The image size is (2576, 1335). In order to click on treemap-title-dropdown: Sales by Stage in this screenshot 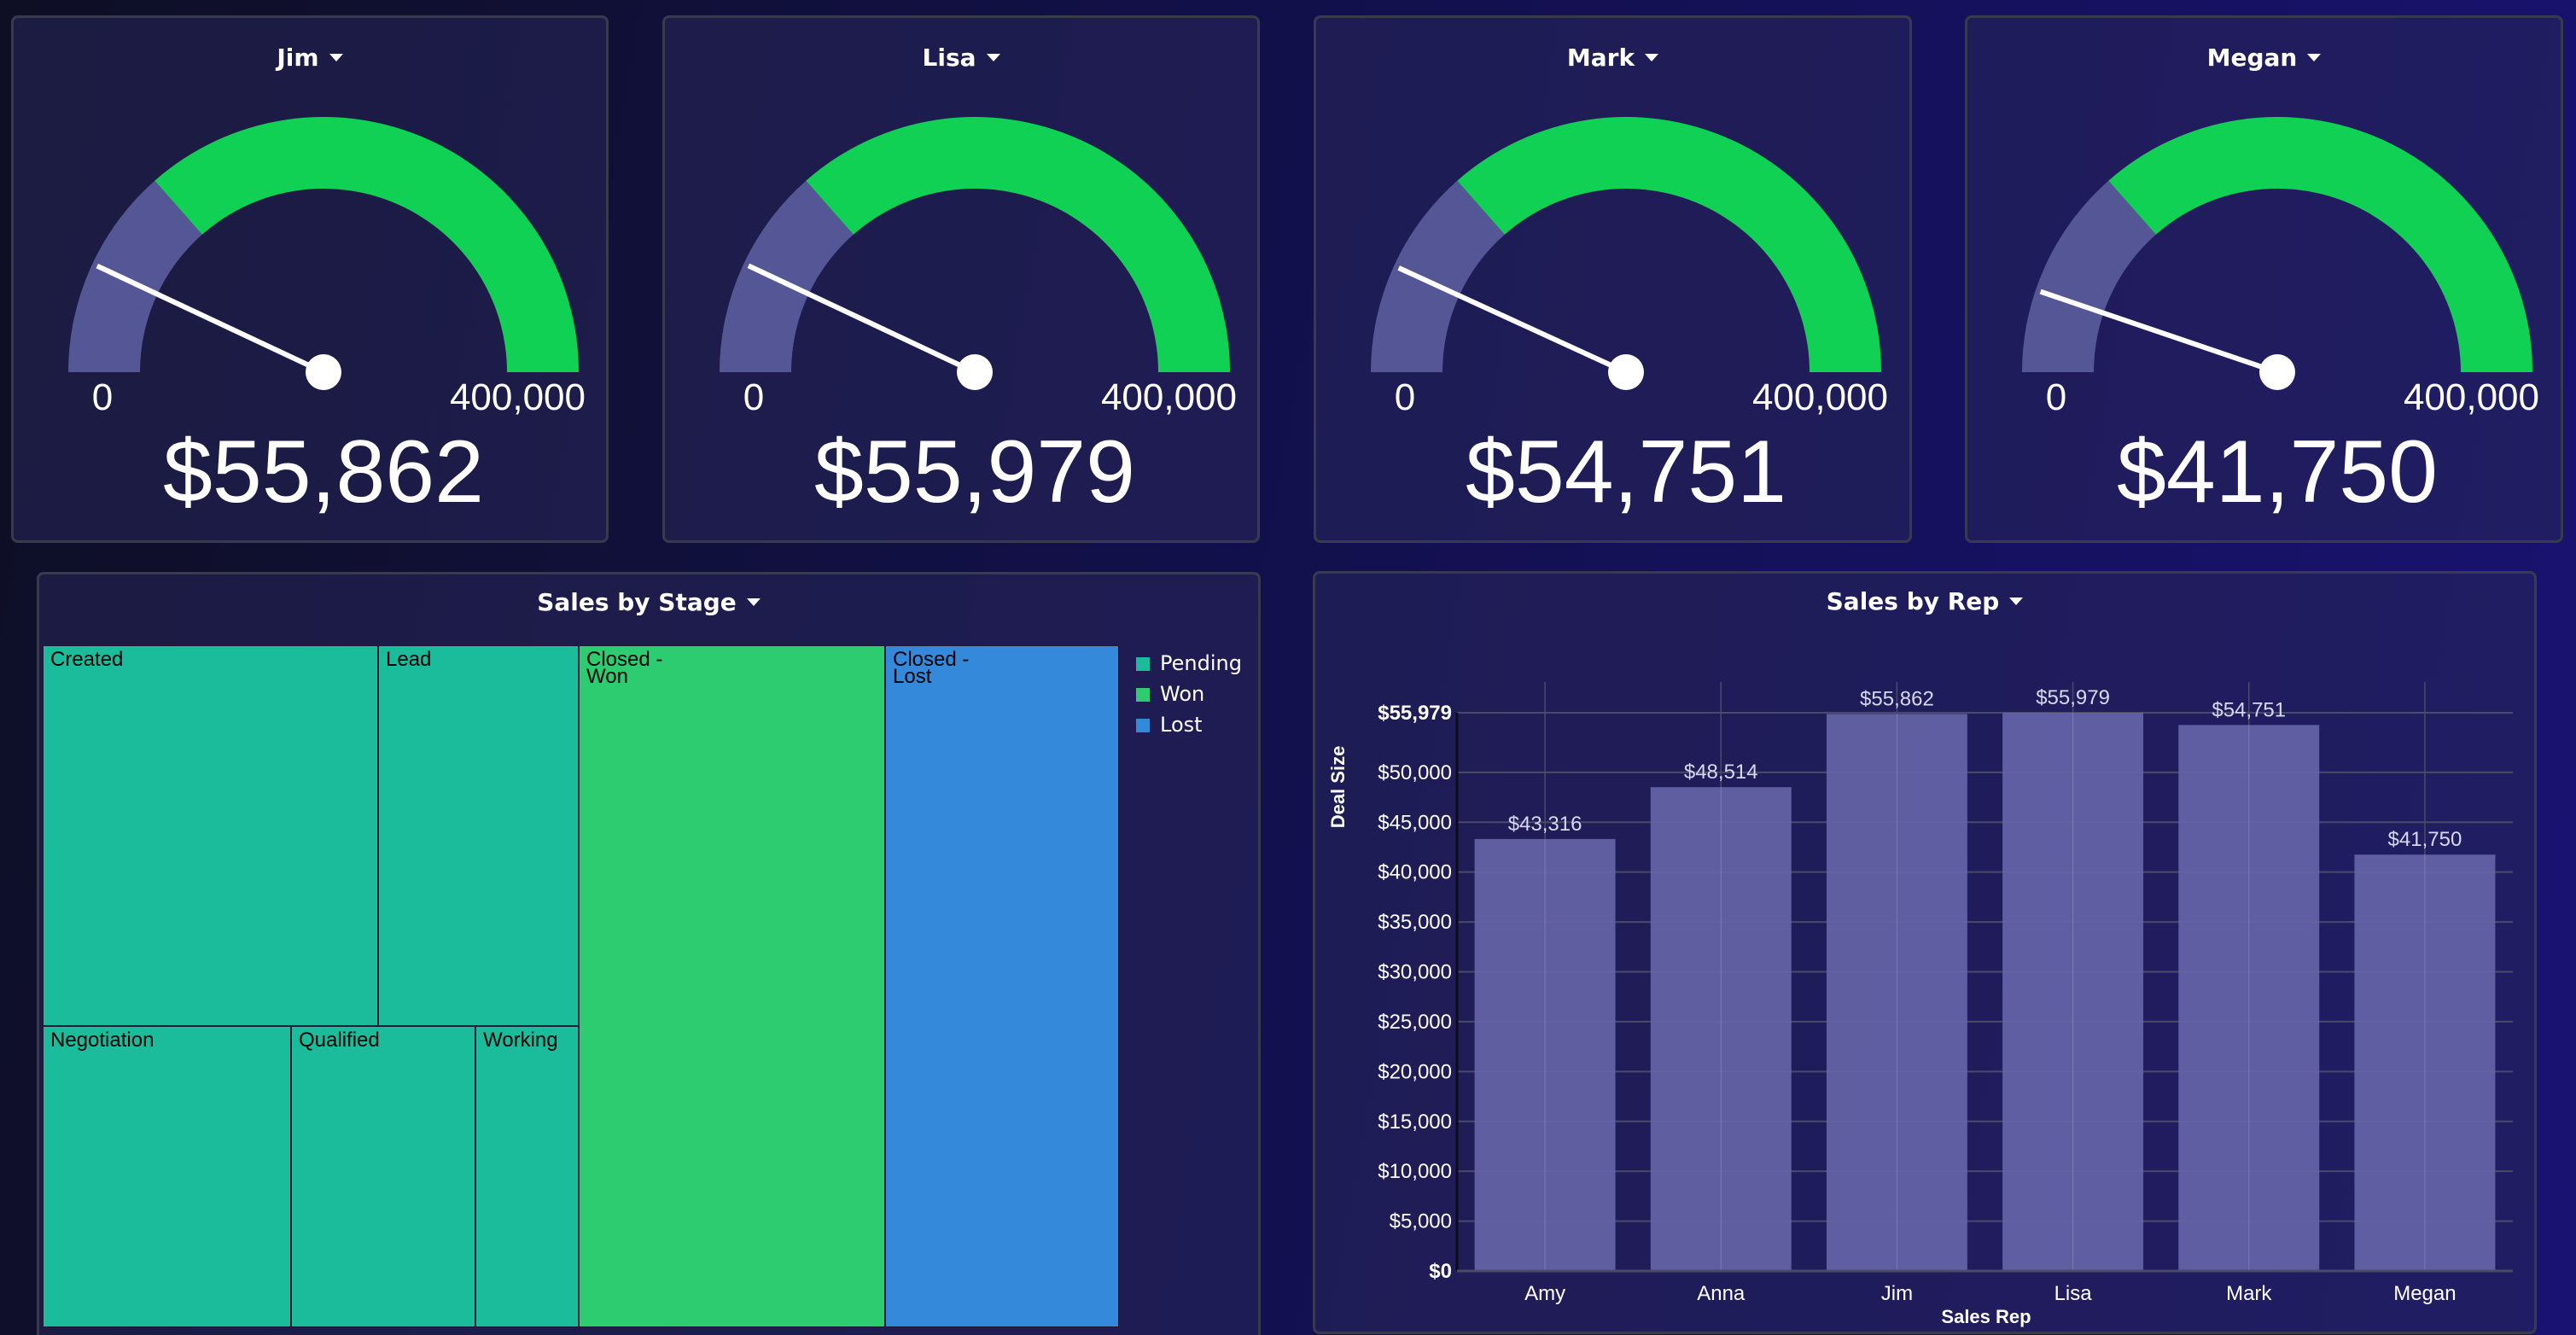, I will do `click(648, 602)`.